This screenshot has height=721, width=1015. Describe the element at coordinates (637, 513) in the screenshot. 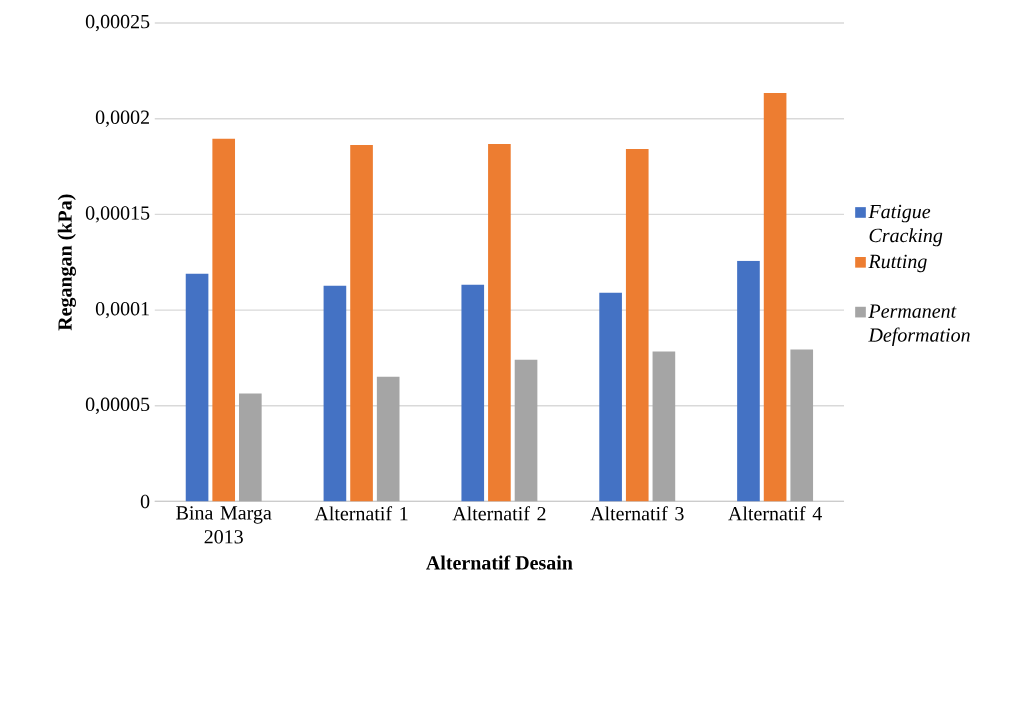

I see `x-tick-label: Alternatif 3` at that location.